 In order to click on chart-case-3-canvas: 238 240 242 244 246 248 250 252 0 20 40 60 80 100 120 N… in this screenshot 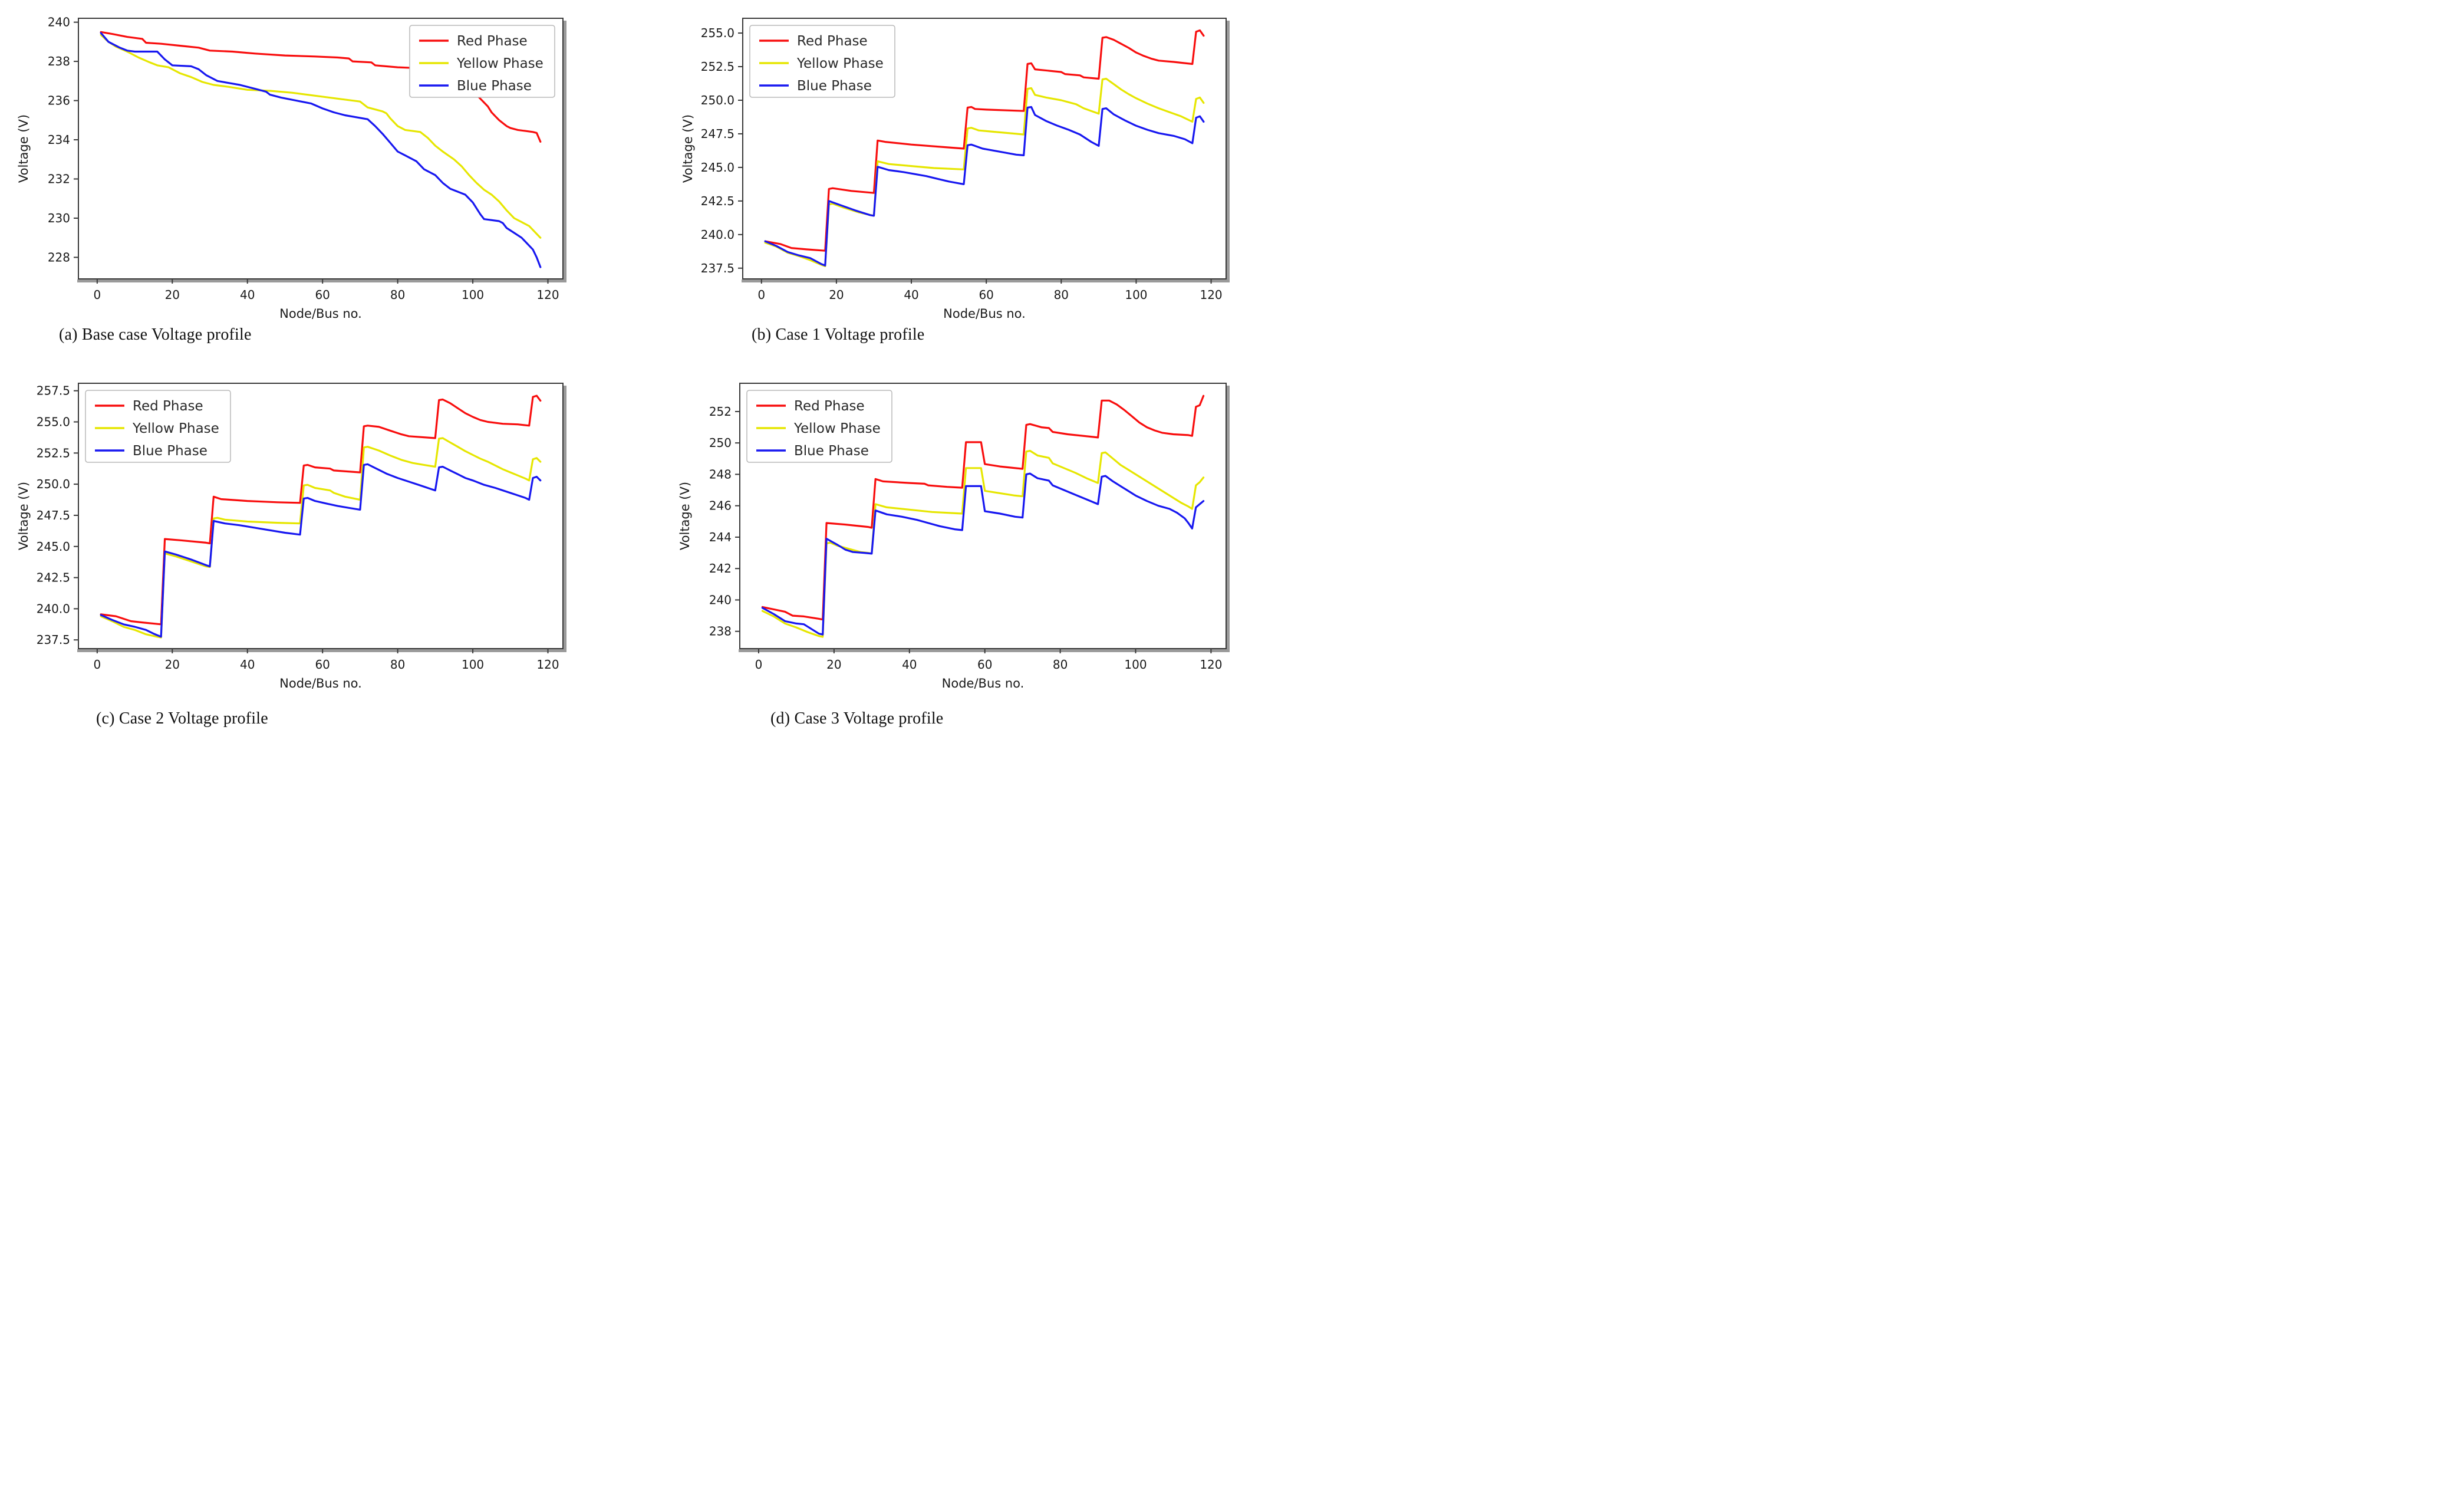, I will do `click(954, 536)`.